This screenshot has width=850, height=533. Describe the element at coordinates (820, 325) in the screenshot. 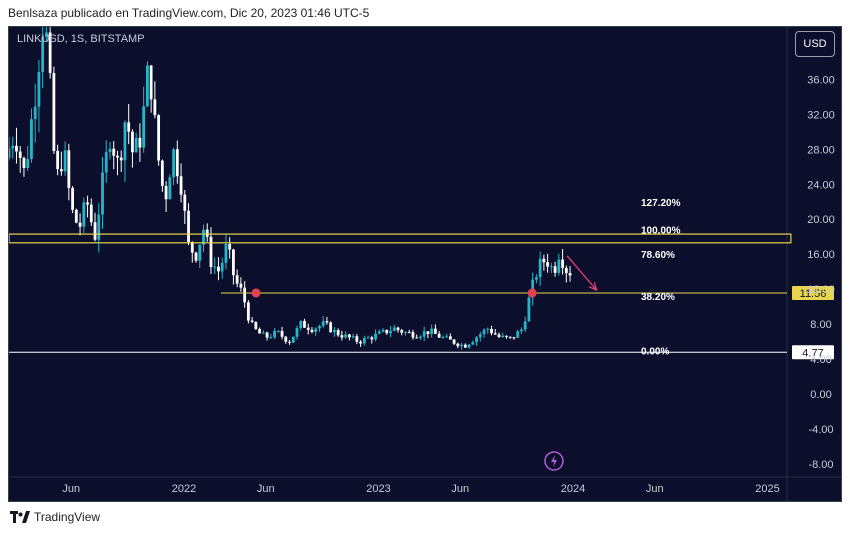

I see `y-tick-label: 8.00` at that location.